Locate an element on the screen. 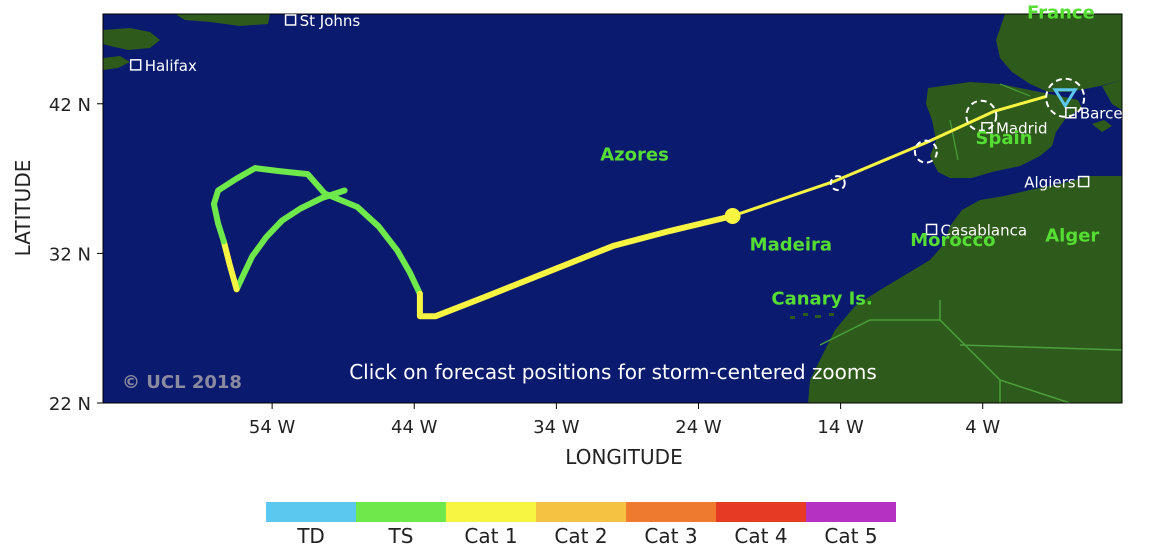  lon-tick-label: 24 W is located at coordinates (698, 427).